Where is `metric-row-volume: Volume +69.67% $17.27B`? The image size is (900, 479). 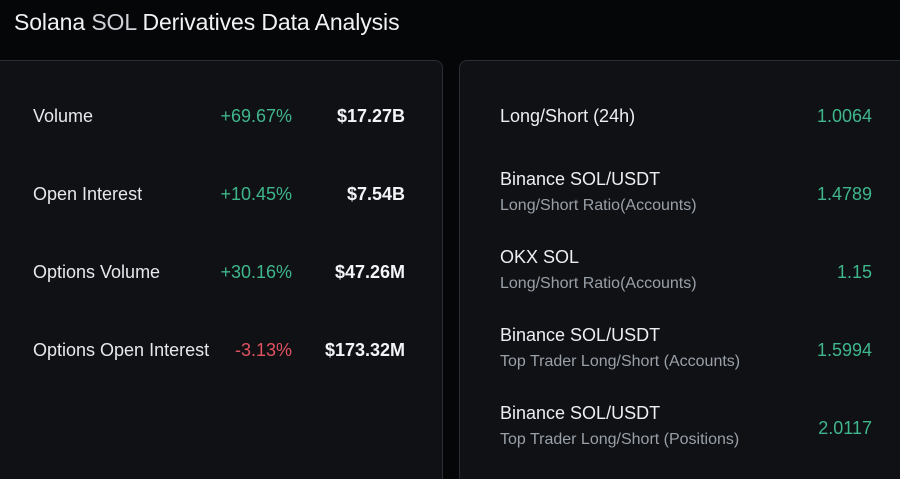
metric-row-volume: Volume +69.67% $17.27B is located at coordinates (222, 116).